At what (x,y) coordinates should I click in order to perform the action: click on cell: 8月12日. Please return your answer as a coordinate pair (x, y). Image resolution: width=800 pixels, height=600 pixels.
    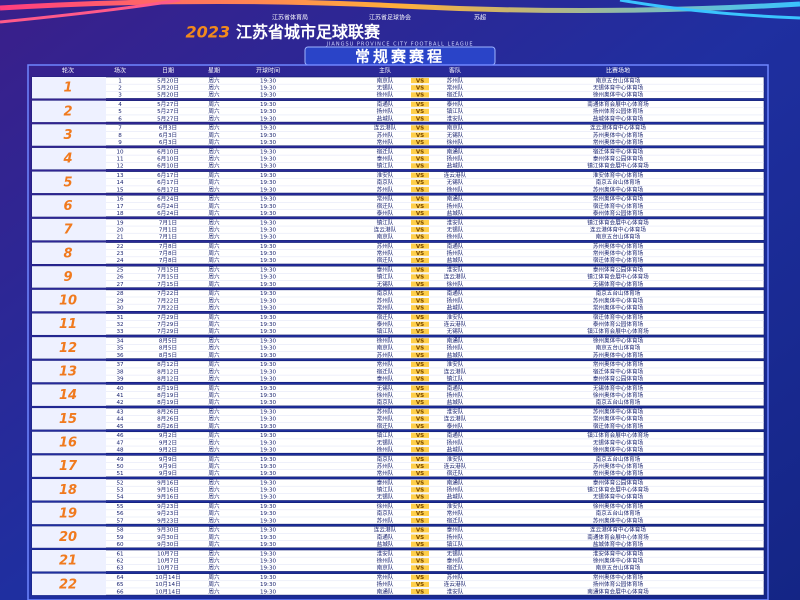
    Looking at the image, I should click on (168, 378).